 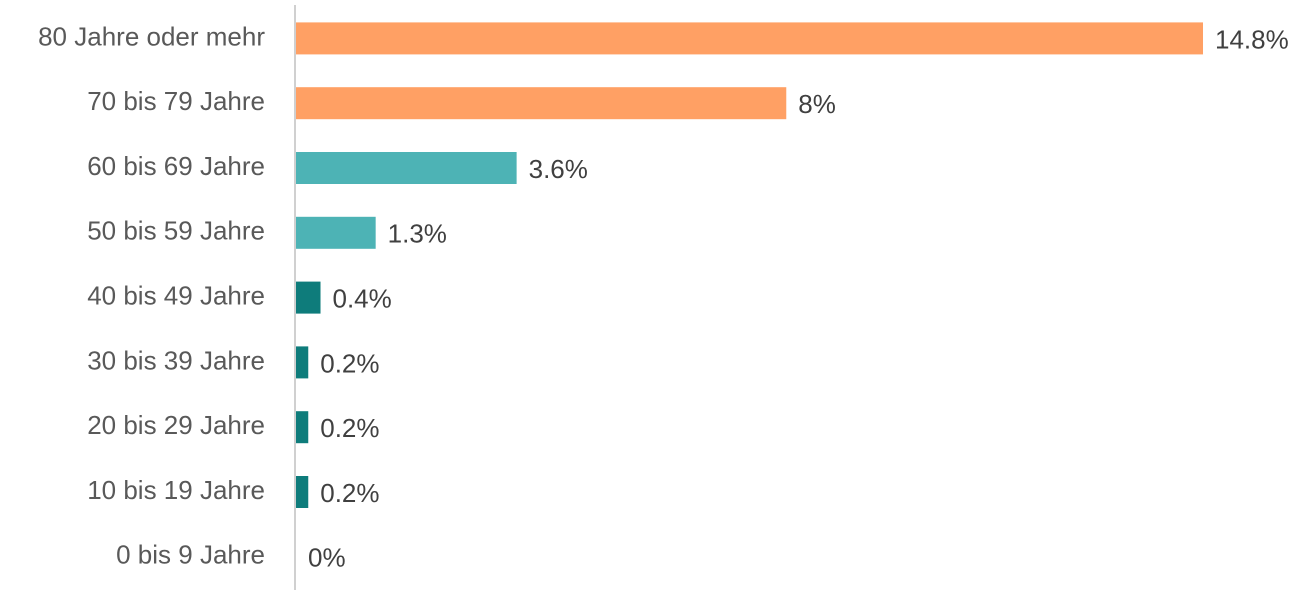 What do you see at coordinates (176, 425) in the screenshot?
I see `y-tick-label: 20 bis 29 Jahre` at bounding box center [176, 425].